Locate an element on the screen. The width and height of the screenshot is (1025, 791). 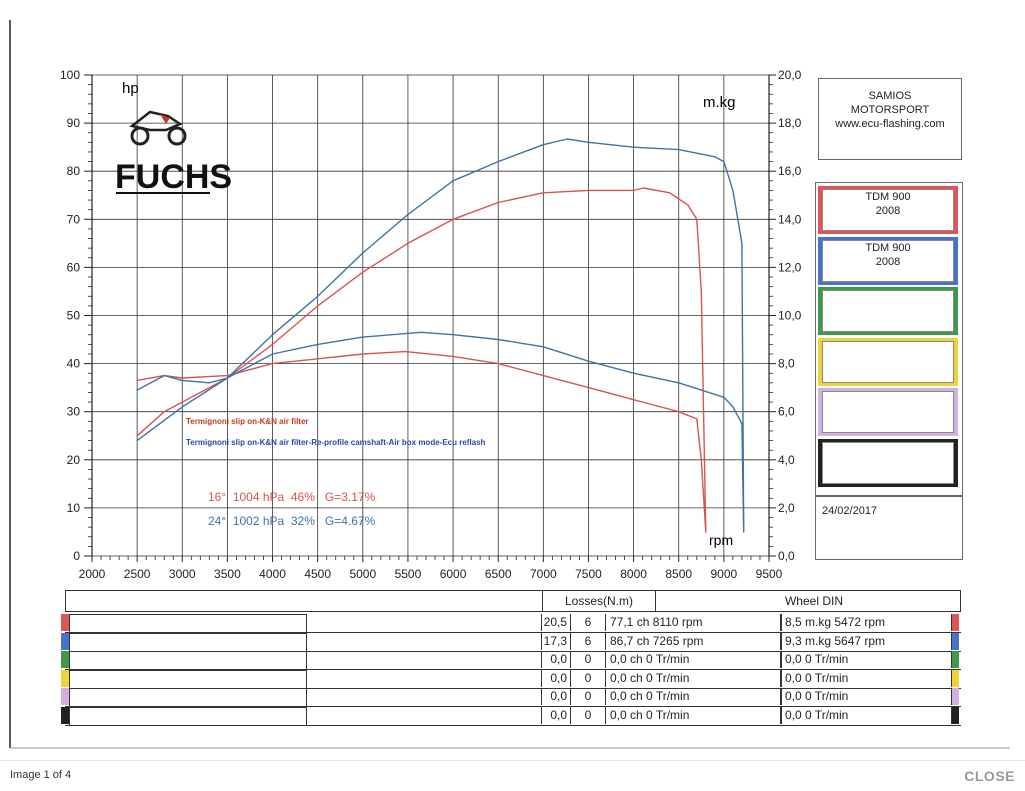
losses-count: 6 is located at coordinates (588, 641).